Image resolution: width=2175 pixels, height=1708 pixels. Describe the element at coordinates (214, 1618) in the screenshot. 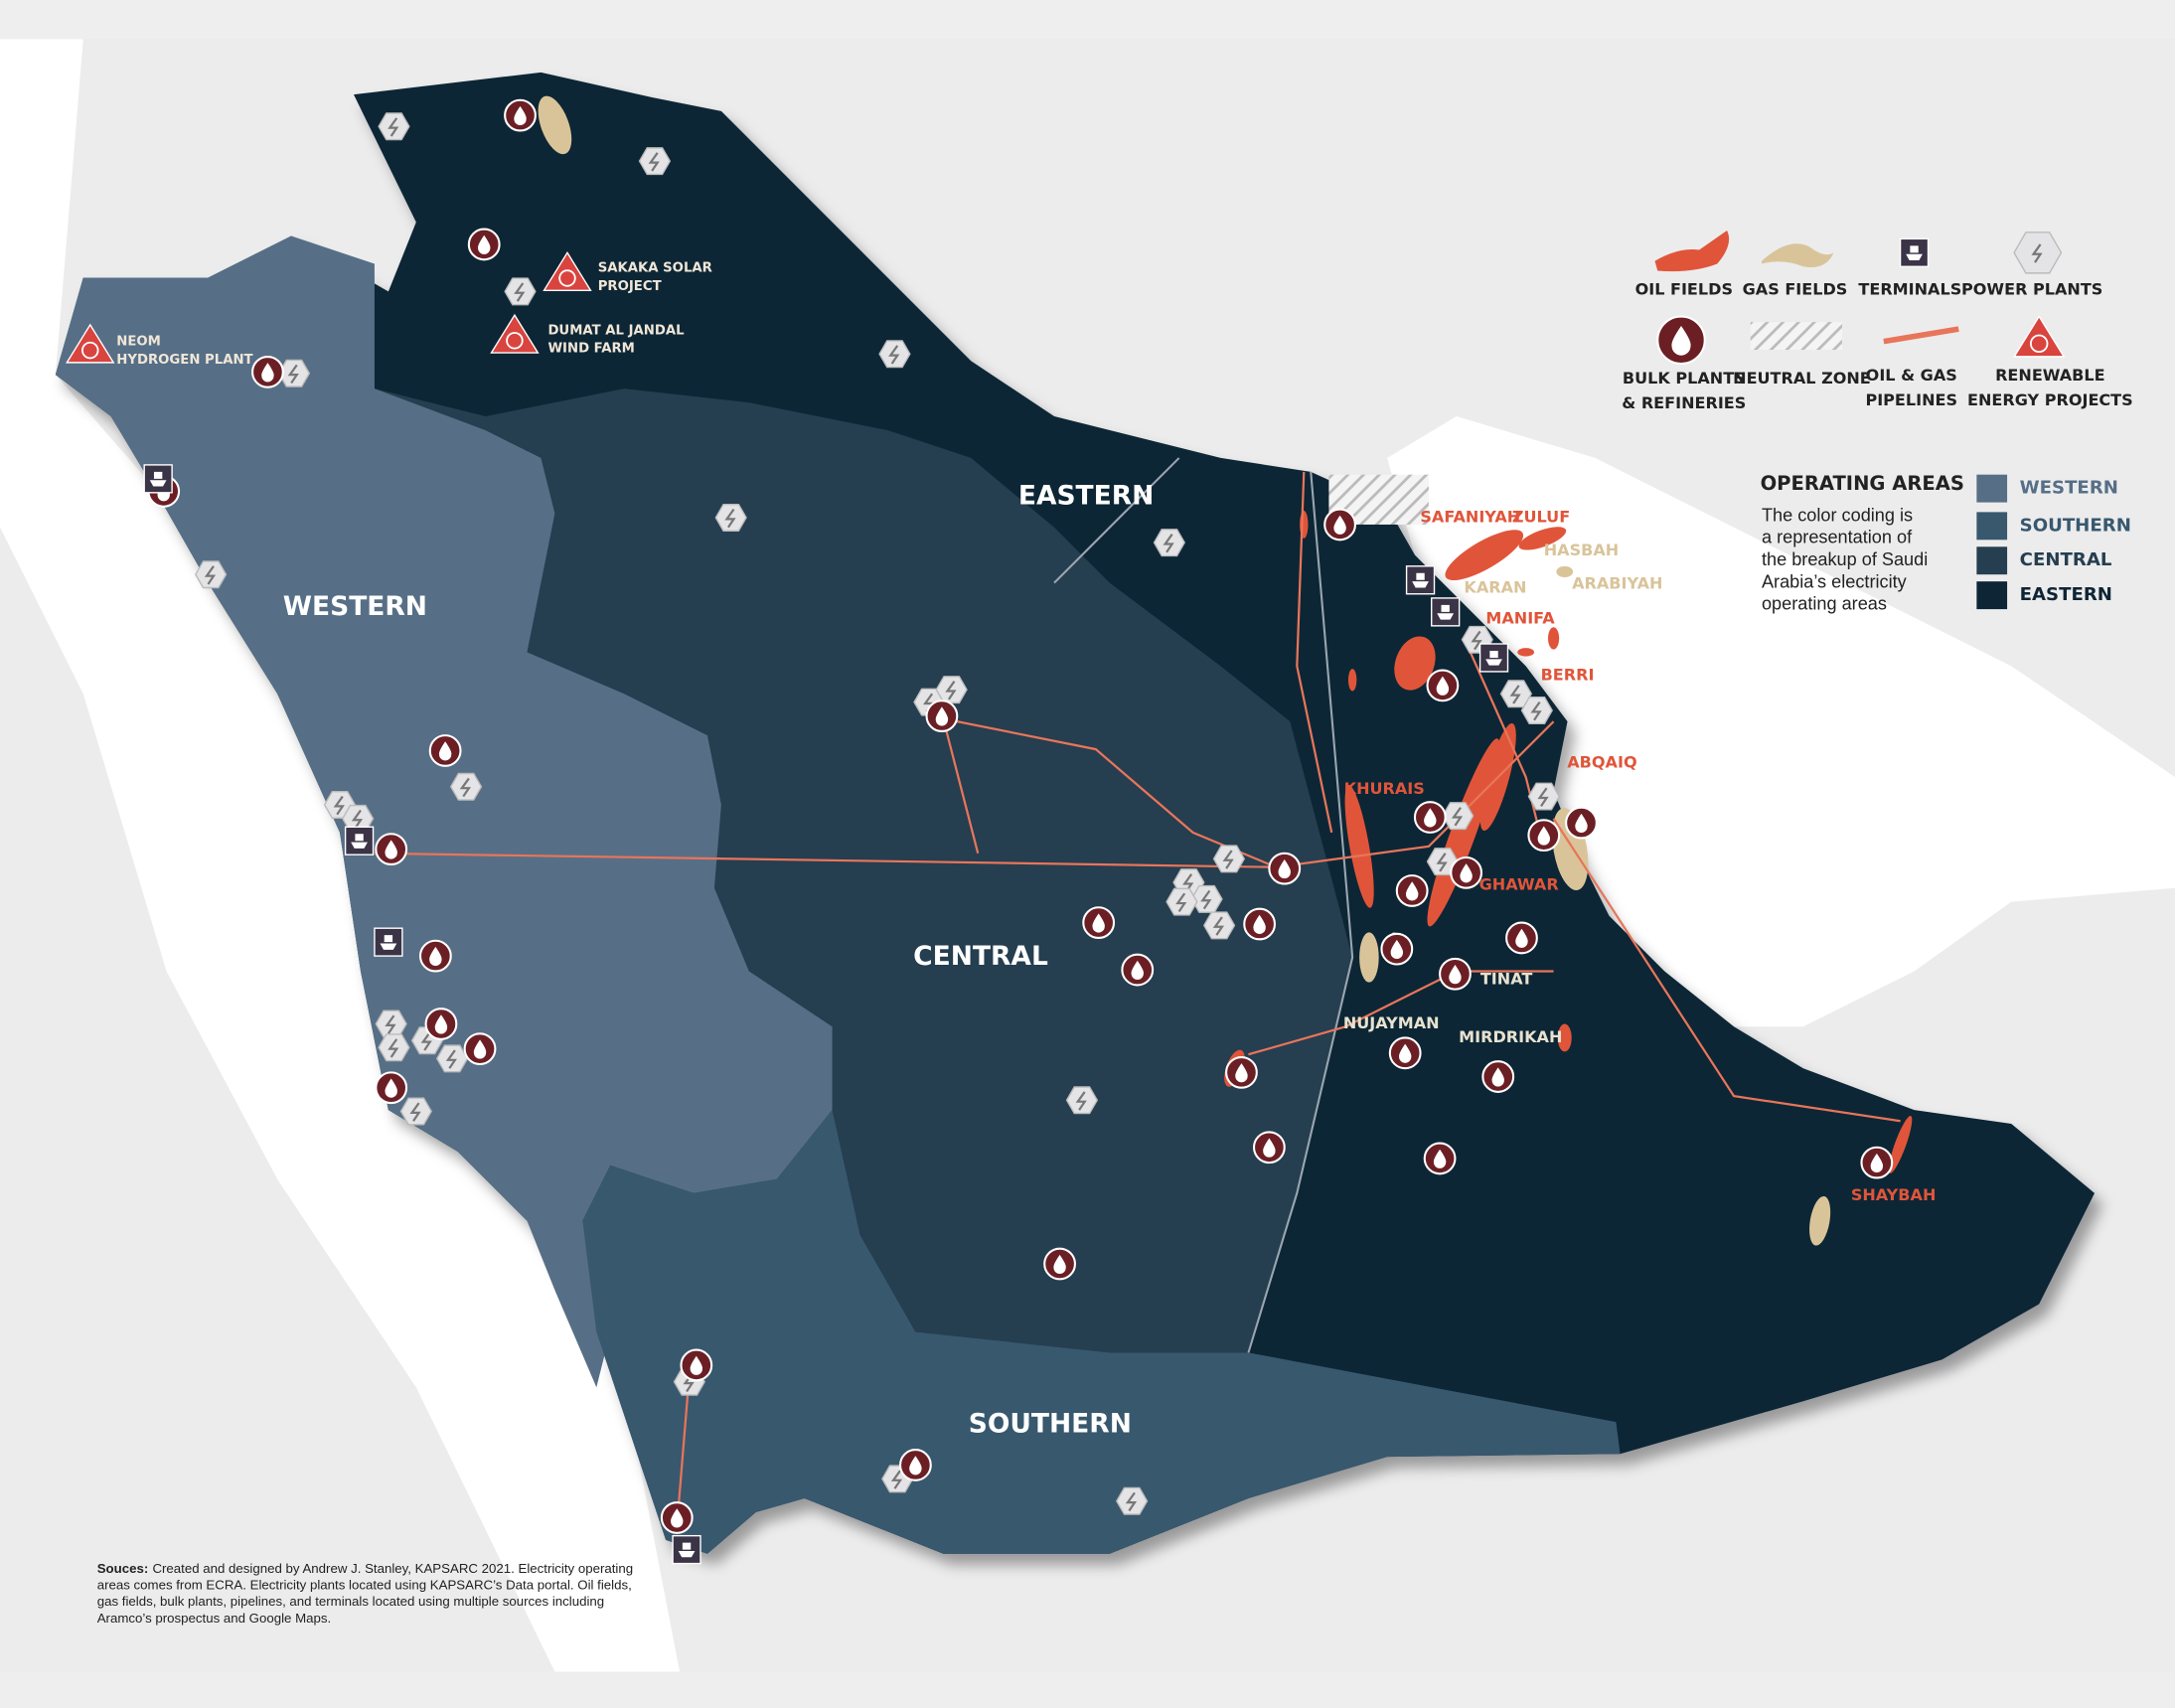

I see `sources-text: Aramco’s prospectus and Google Maps.` at that location.